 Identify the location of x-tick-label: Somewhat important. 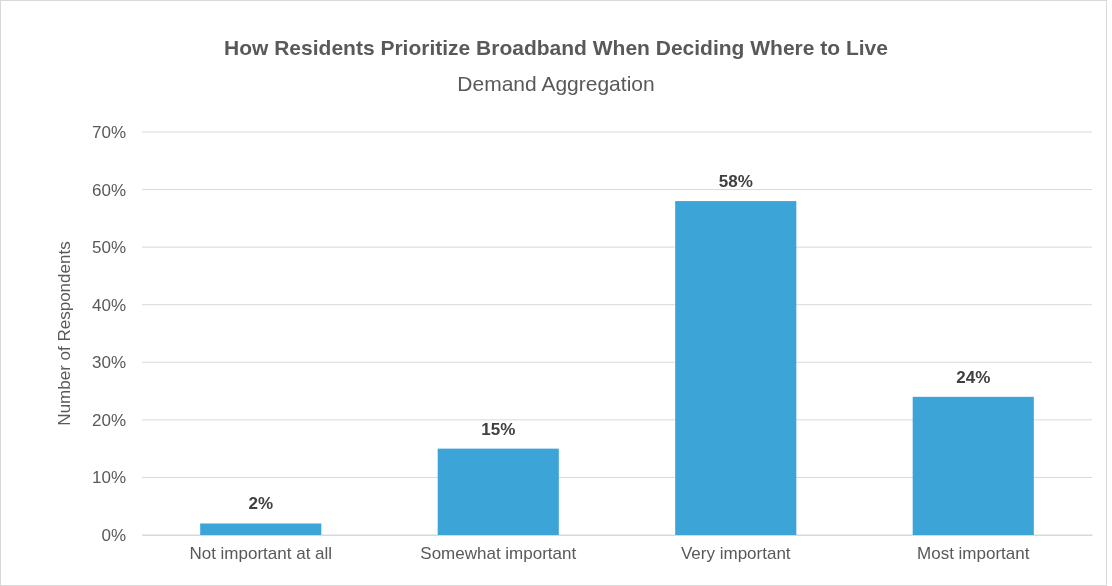
(498, 554).